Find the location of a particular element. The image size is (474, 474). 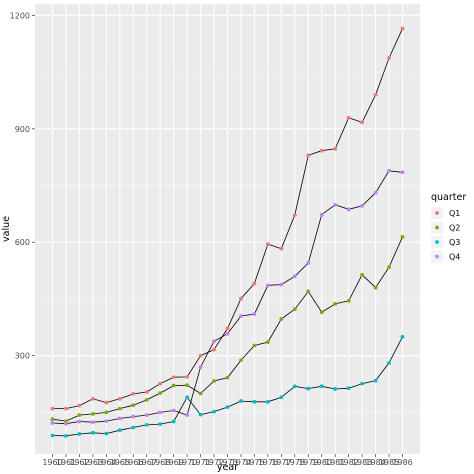

legend: quarter Q1 Q2 Q3 Q4 is located at coordinates (448, 227).